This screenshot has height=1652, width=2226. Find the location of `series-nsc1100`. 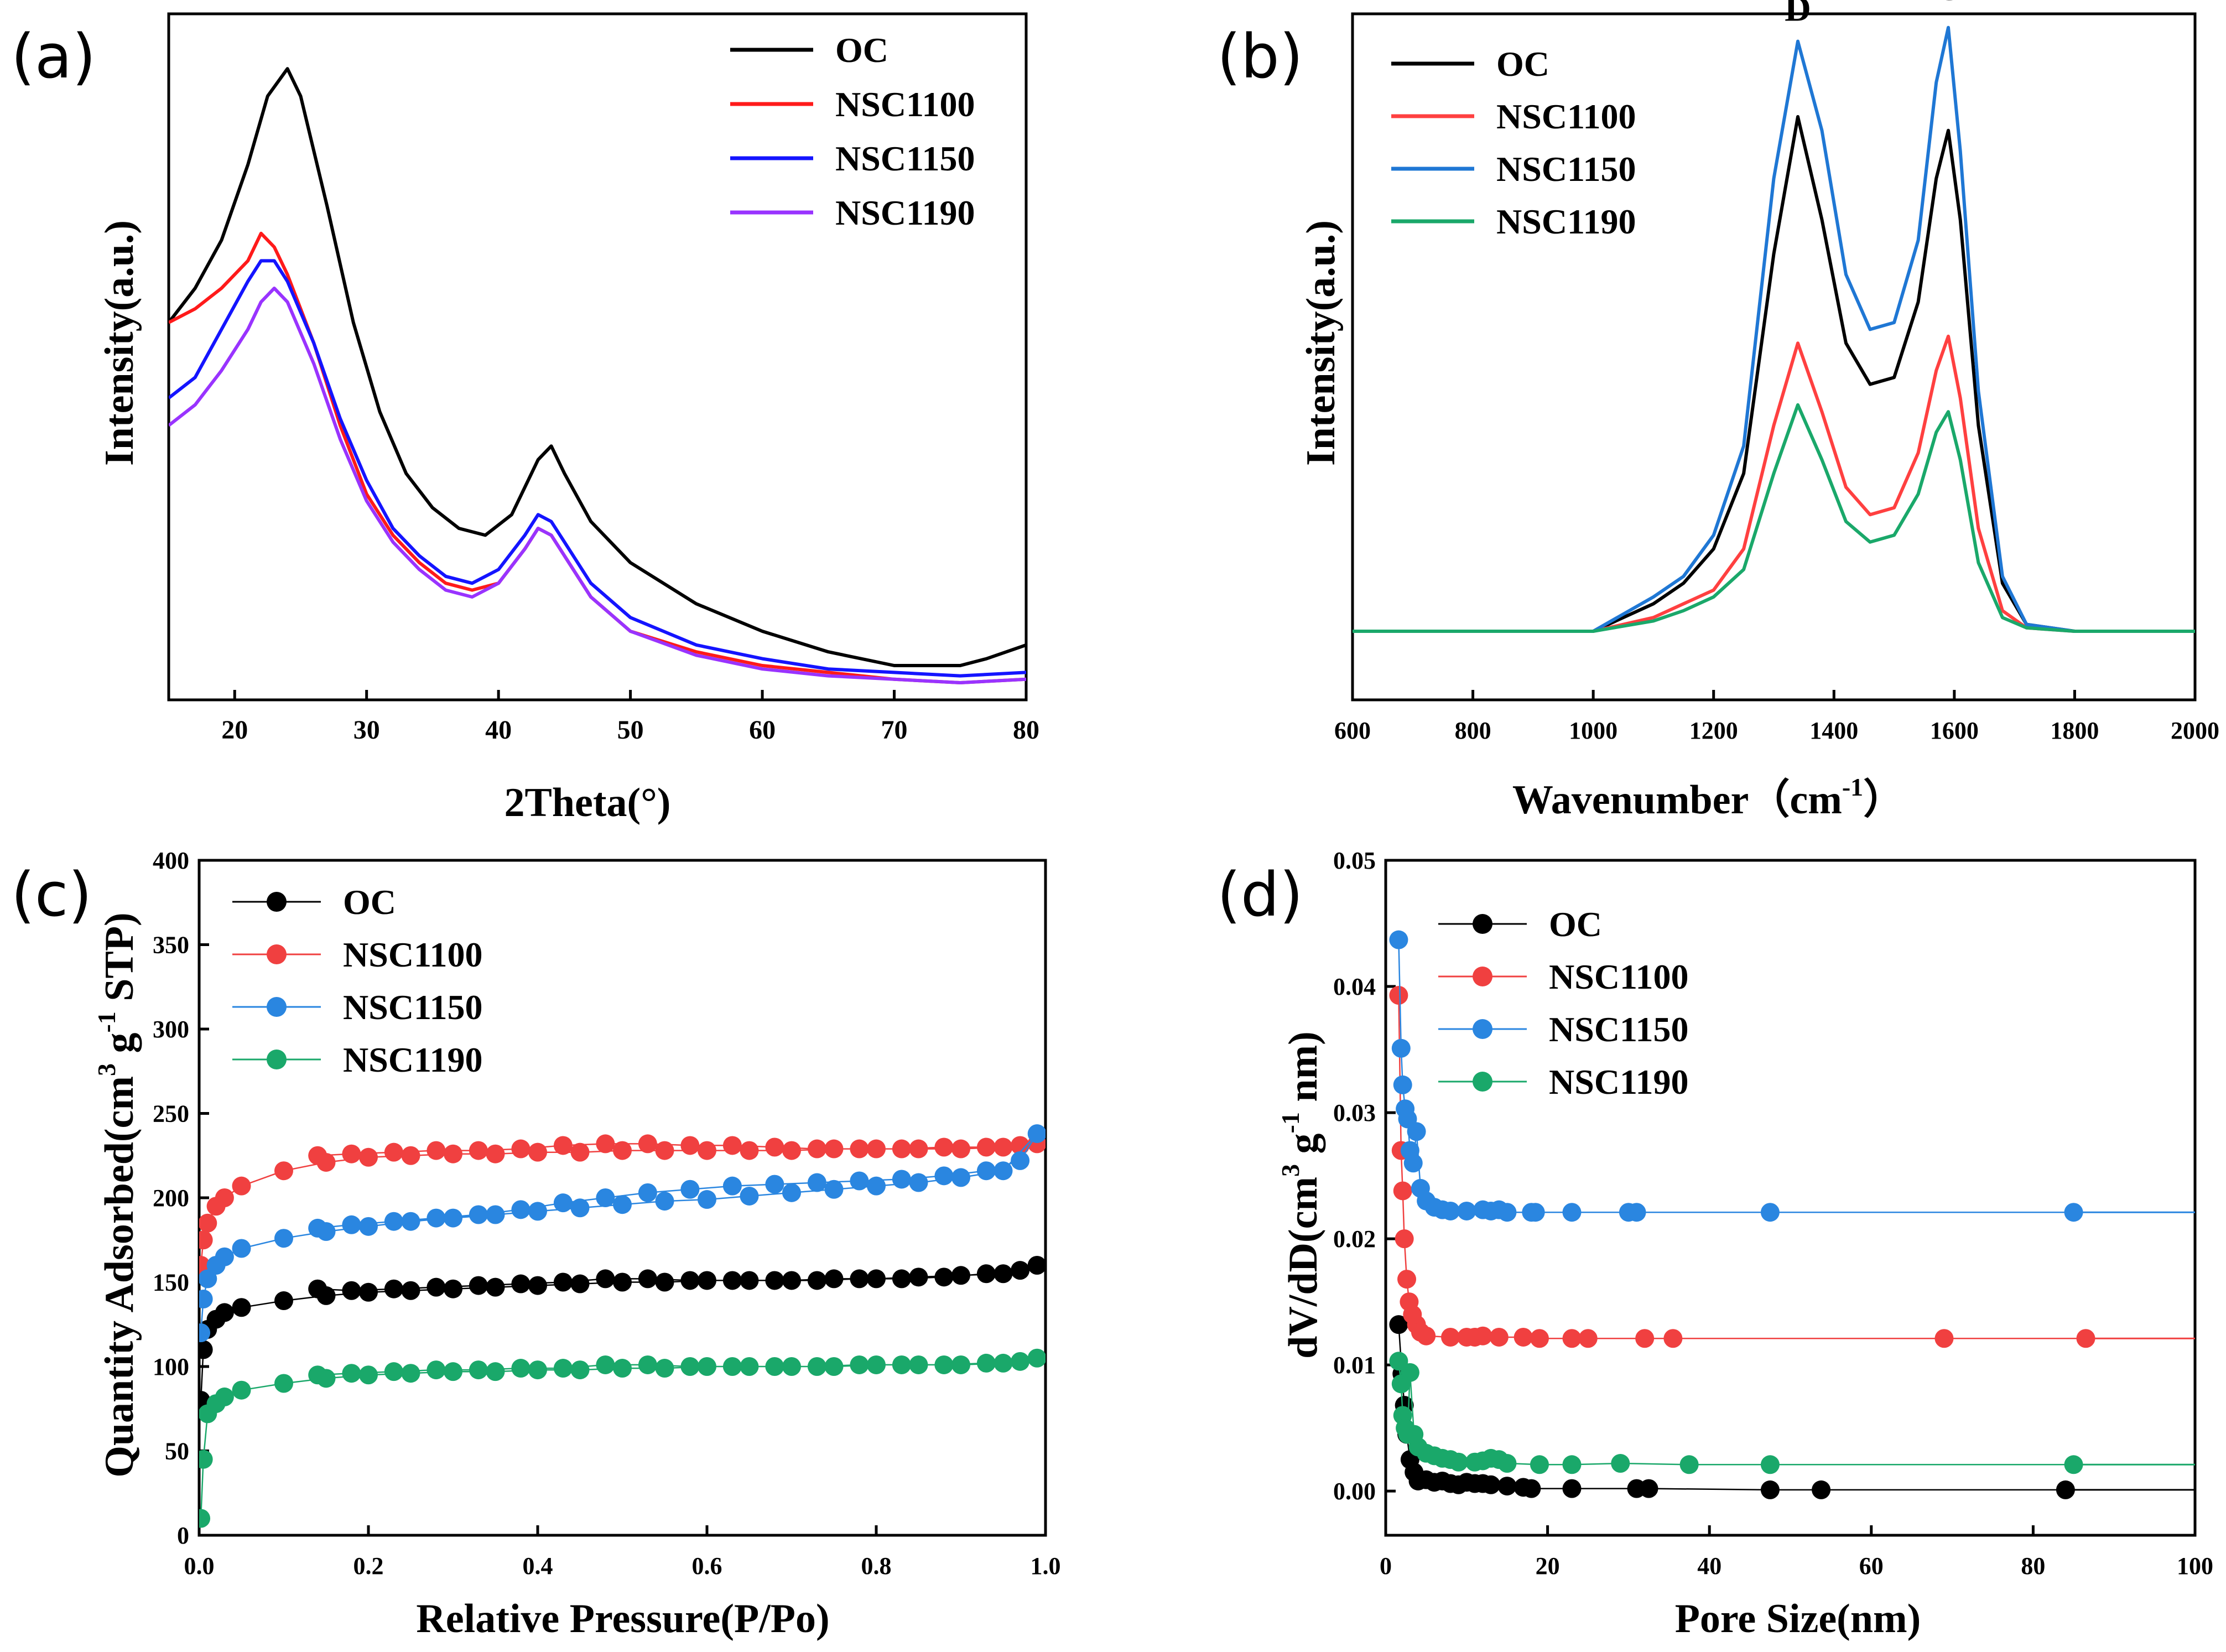

series-nsc1100 is located at coordinates (598, 457).